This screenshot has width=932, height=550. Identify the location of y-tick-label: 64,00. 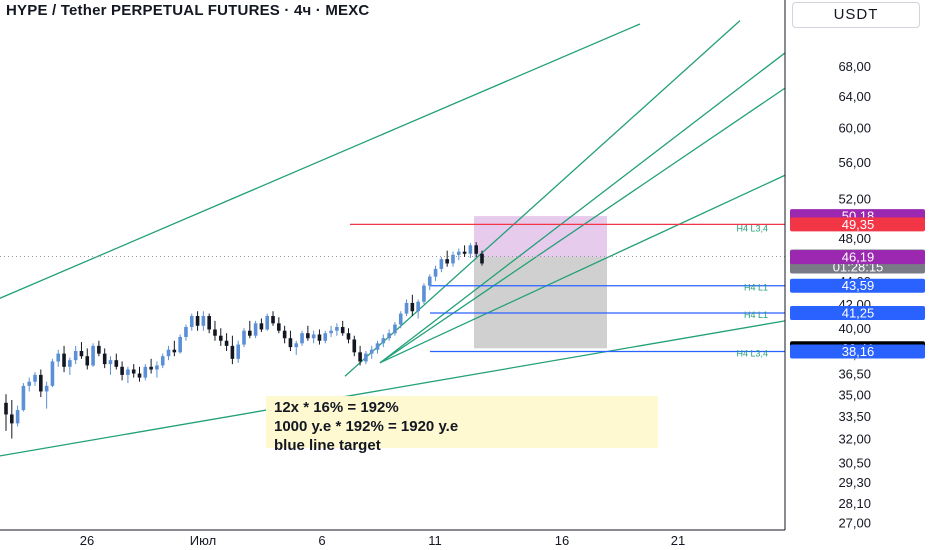
(854, 96).